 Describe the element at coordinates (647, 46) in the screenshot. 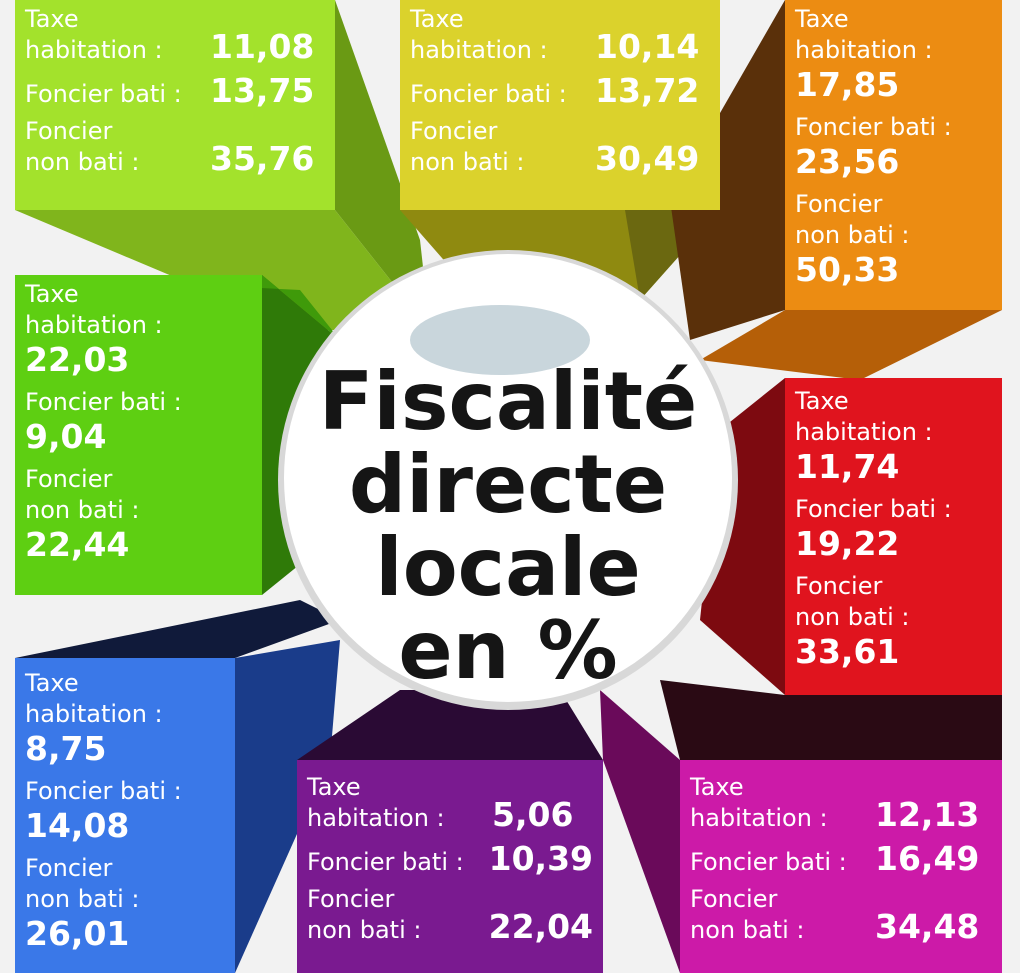

I see `tax-value: 10,14` at that location.